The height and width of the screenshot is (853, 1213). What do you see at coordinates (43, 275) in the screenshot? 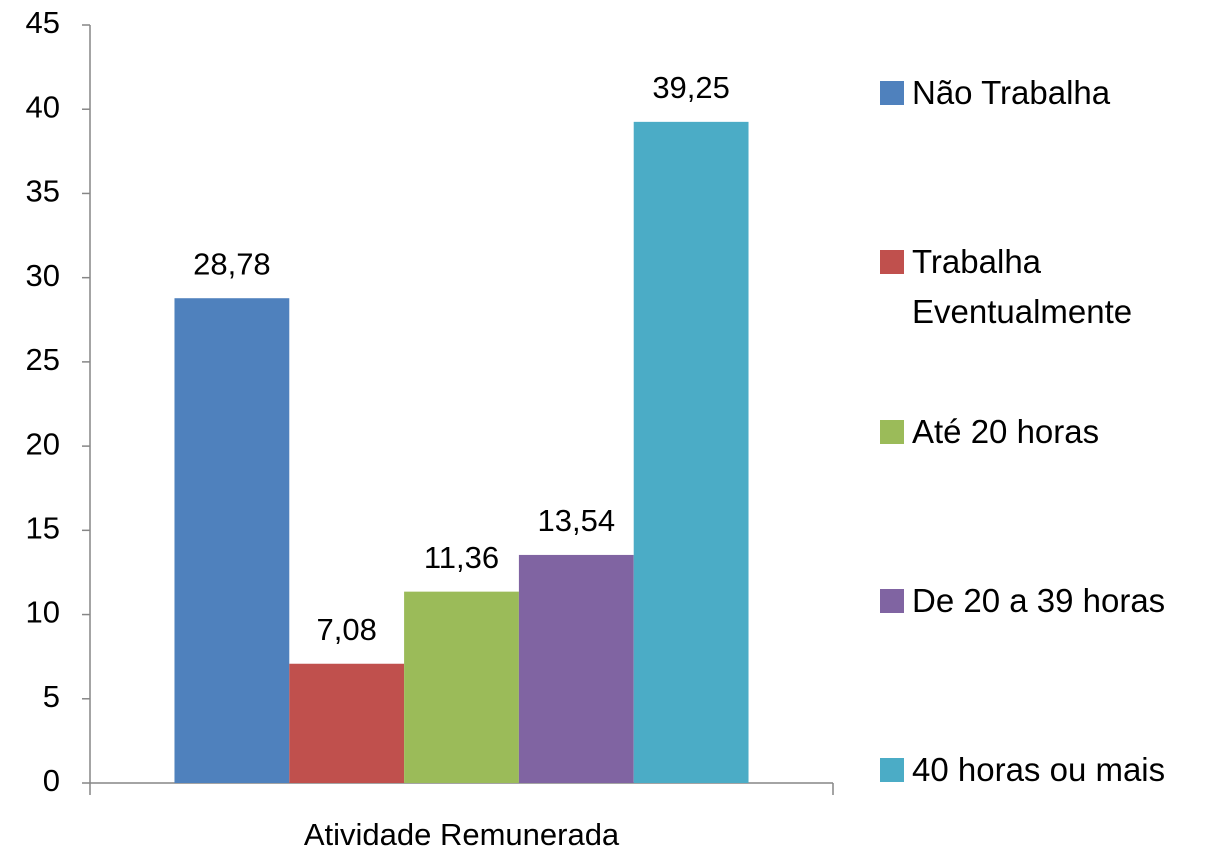
I see `y-tick-label: 30` at bounding box center [43, 275].